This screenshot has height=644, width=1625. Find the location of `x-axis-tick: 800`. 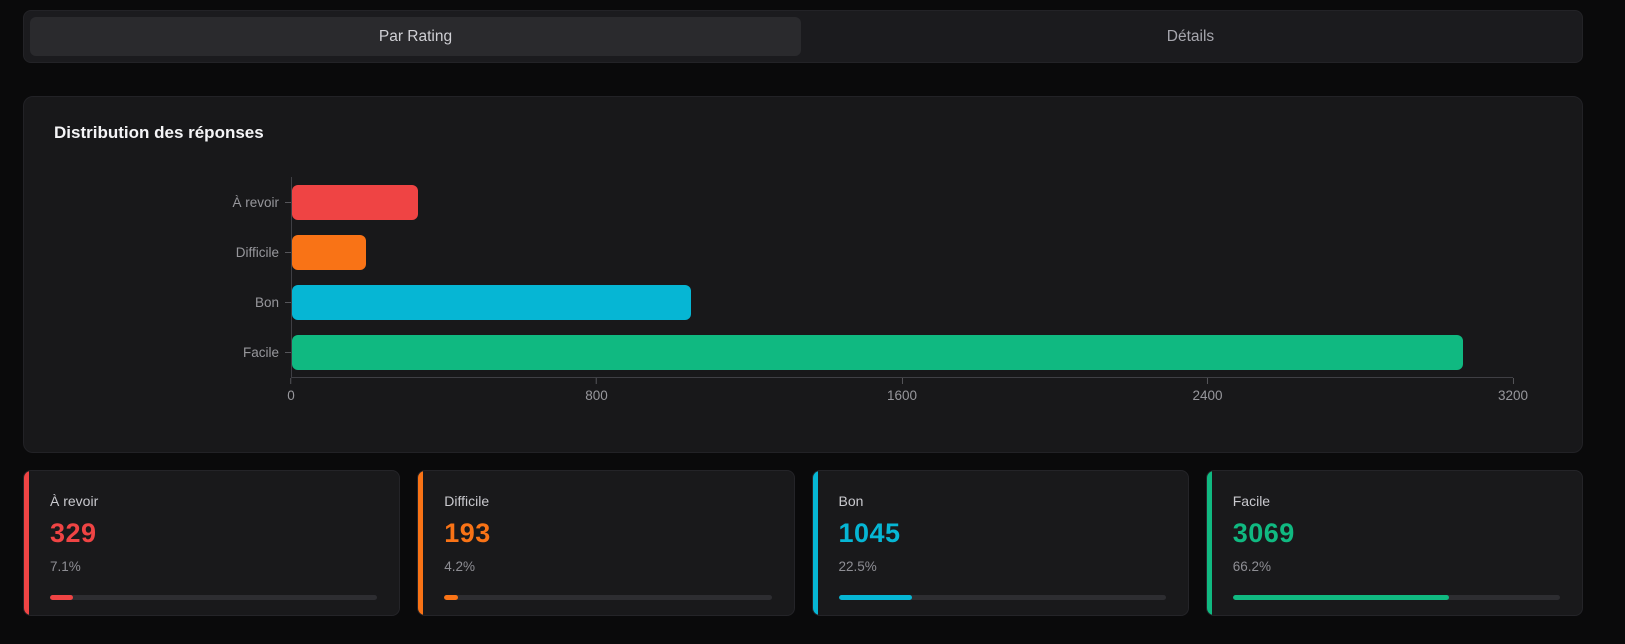

x-axis-tick: 800 is located at coordinates (596, 390).